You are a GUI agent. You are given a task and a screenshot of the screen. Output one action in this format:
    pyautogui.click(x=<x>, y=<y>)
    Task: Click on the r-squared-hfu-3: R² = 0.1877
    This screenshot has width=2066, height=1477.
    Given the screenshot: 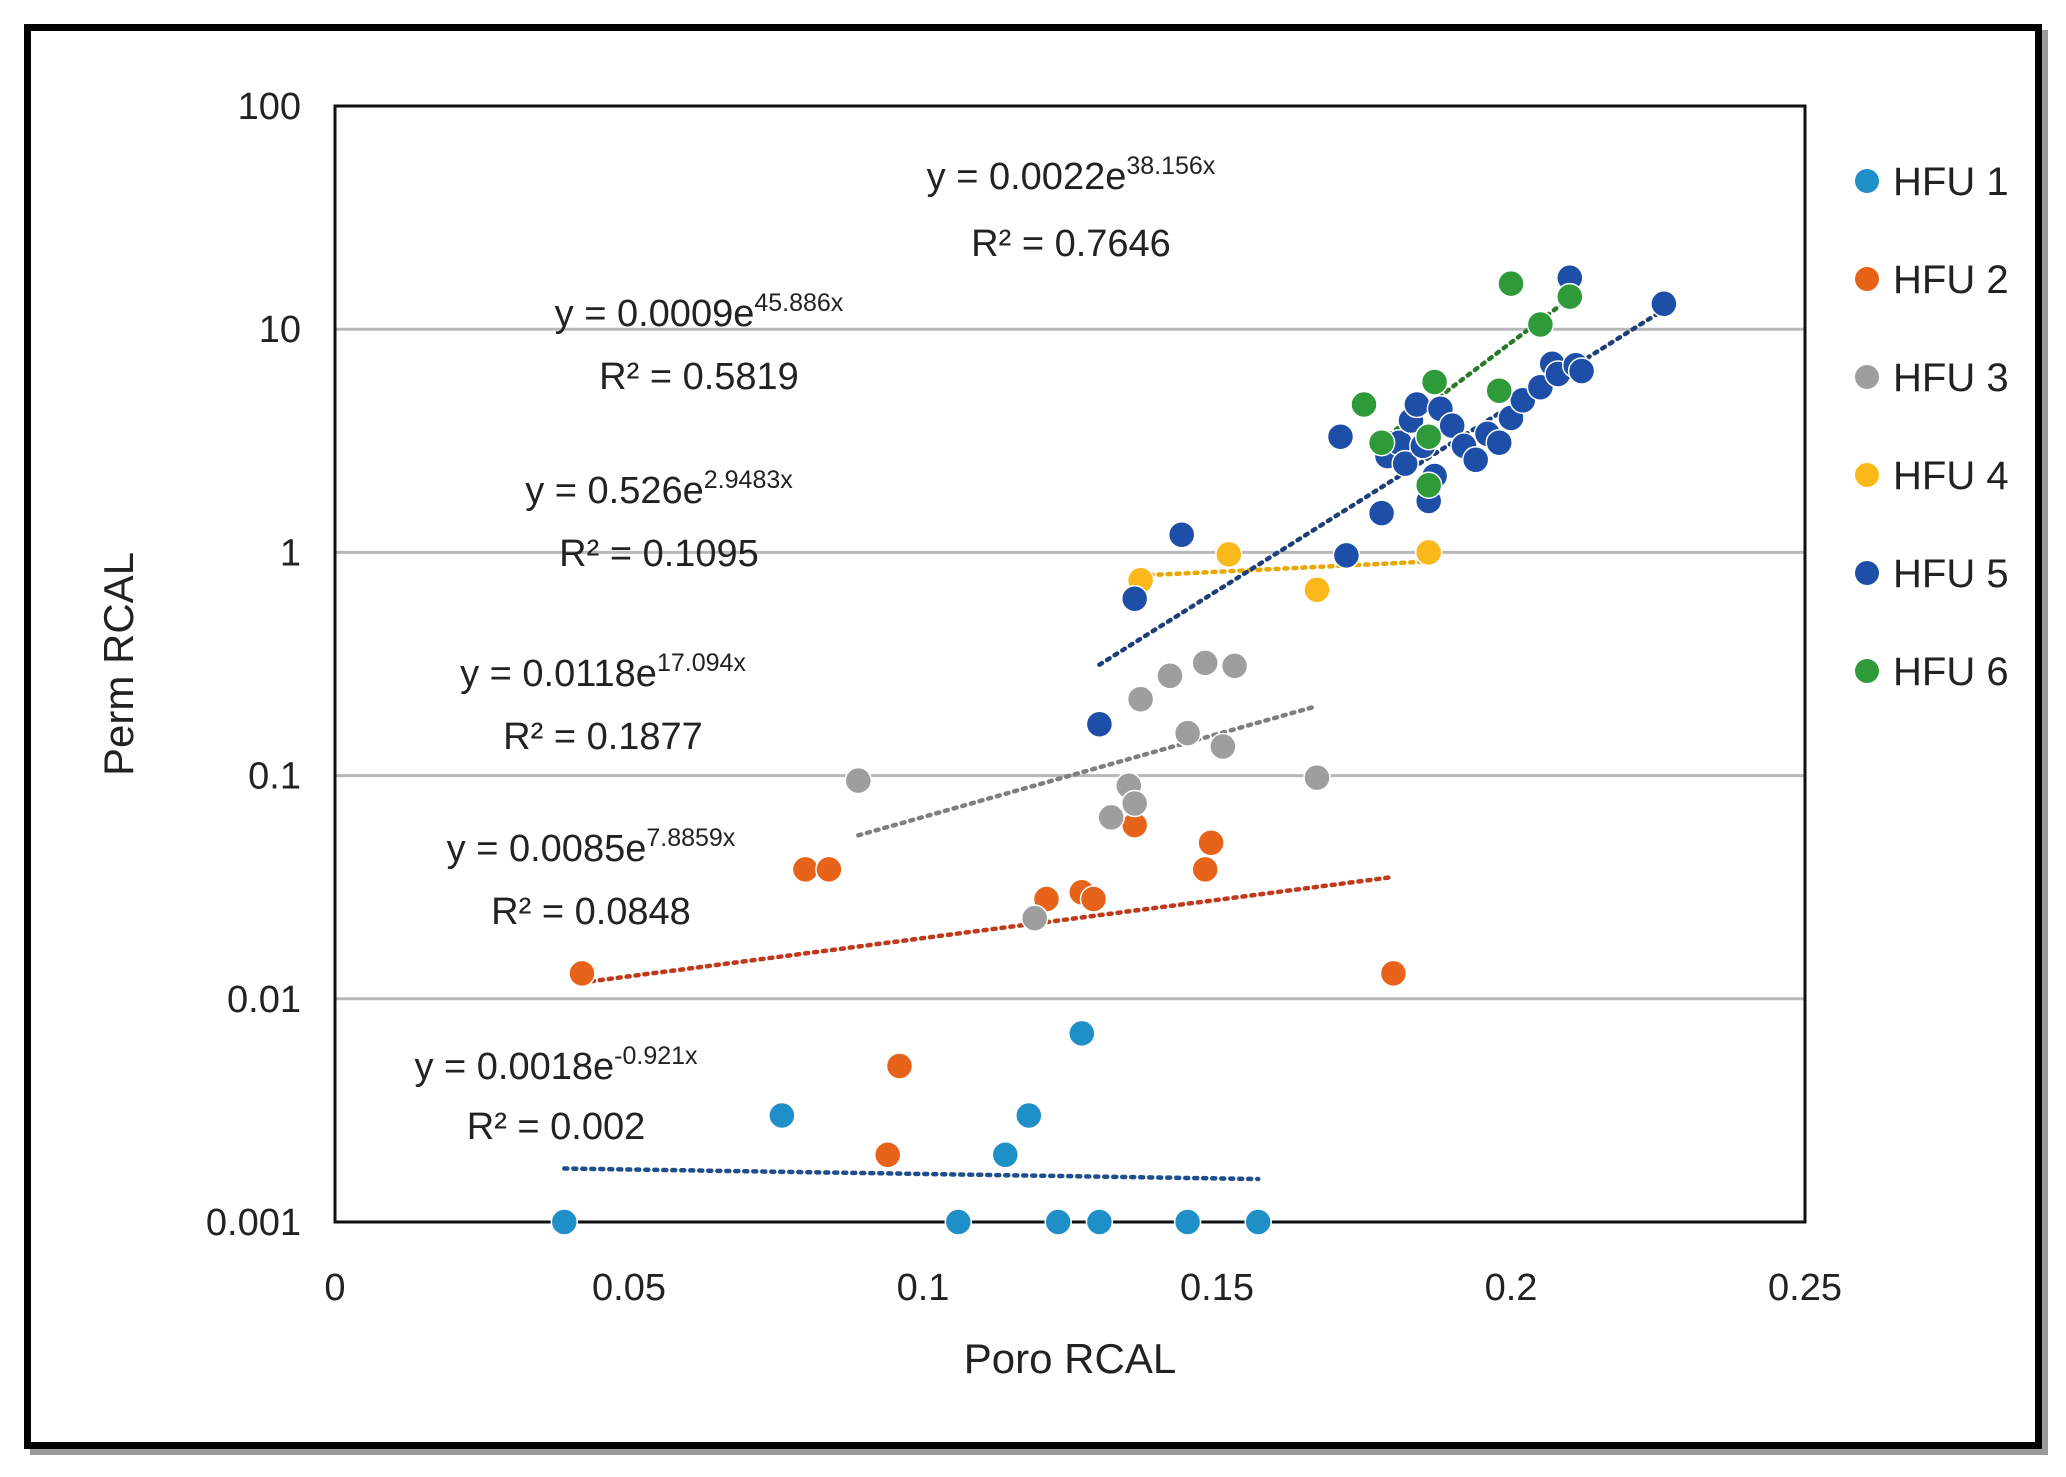 What is the action you would take?
    pyautogui.click(x=603, y=737)
    